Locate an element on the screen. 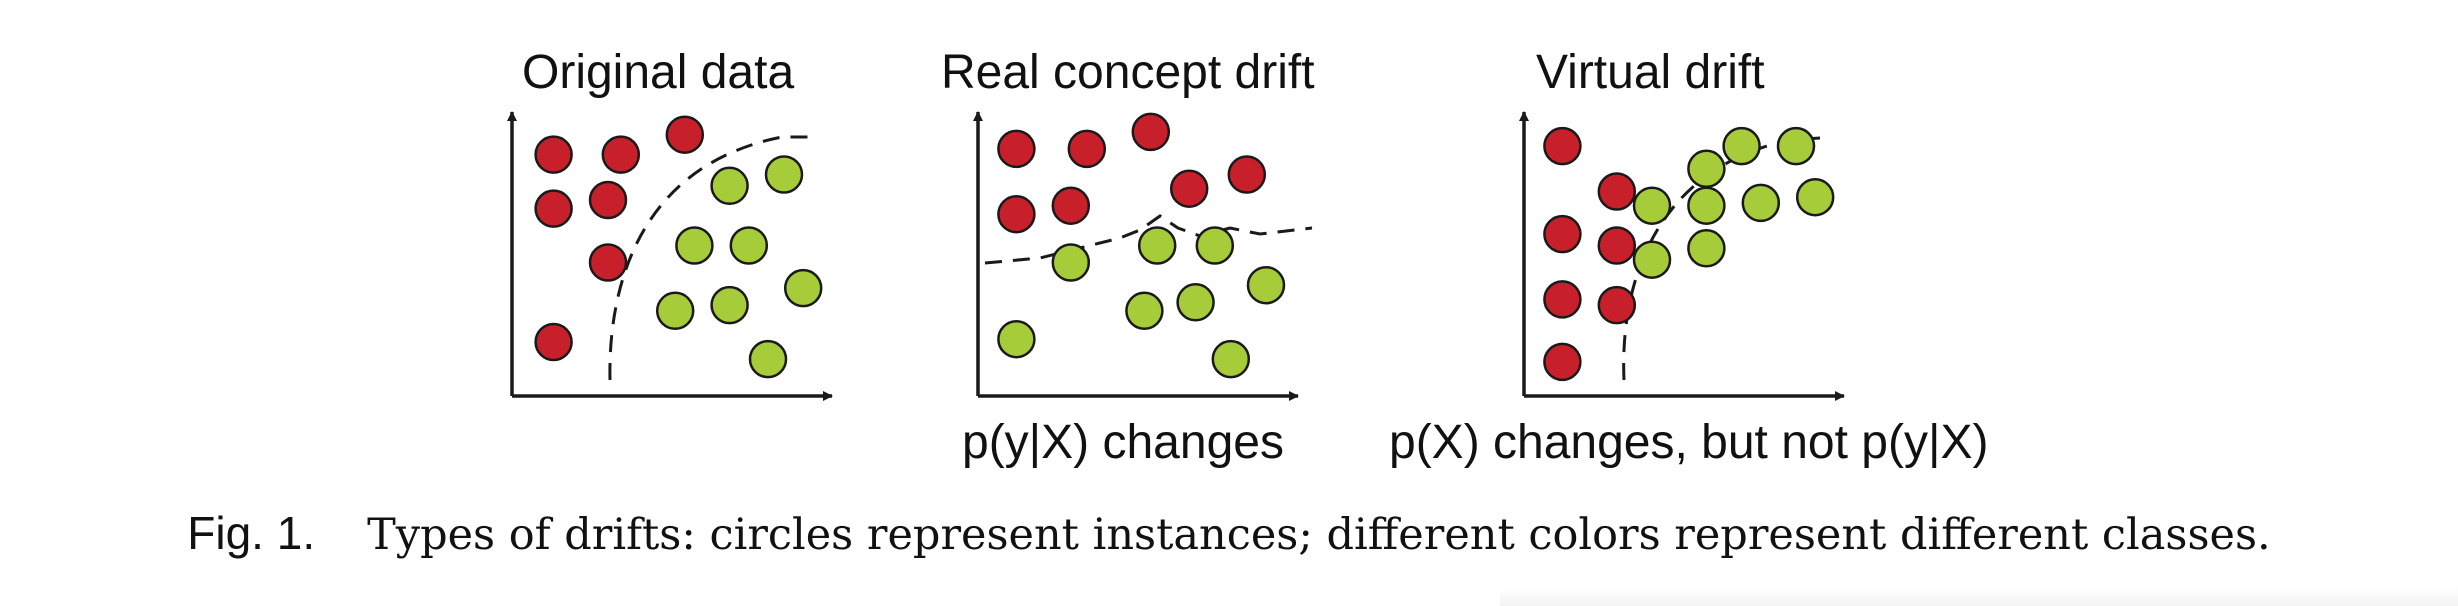 The width and height of the screenshot is (2458, 606). page-edge-shade is located at coordinates (1979, 597).